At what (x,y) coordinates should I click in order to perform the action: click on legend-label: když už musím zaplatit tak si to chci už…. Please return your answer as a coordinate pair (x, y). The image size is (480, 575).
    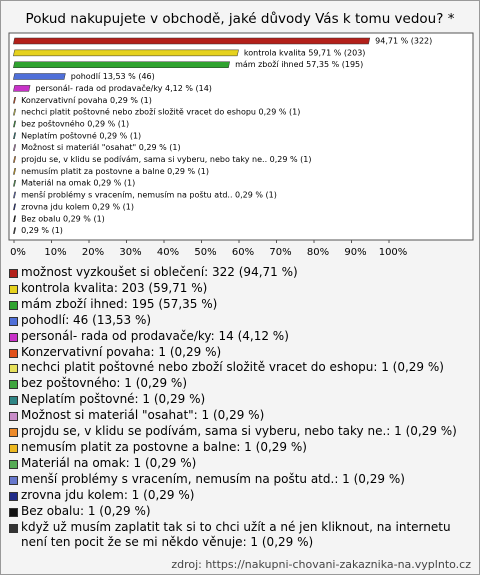
    Looking at the image, I should click on (236, 534).